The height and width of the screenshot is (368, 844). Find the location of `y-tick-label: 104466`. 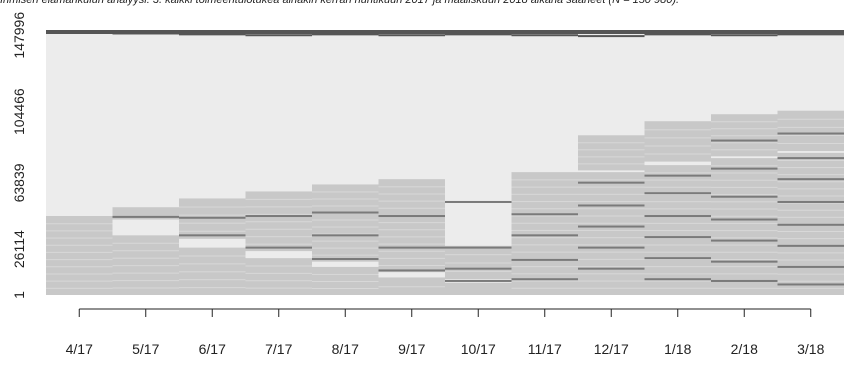

y-tick-label: 104466 is located at coordinates (19, 111).